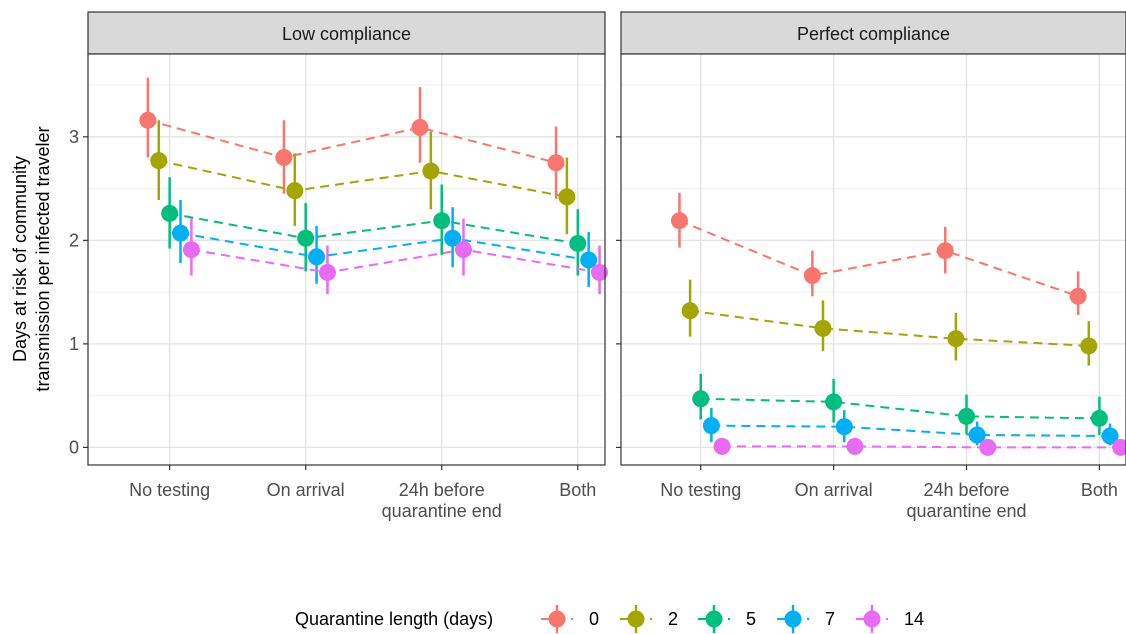 Image resolution: width=1126 pixels, height=634 pixels. Describe the element at coordinates (751, 619) in the screenshot. I see `legend-label: 5` at that location.